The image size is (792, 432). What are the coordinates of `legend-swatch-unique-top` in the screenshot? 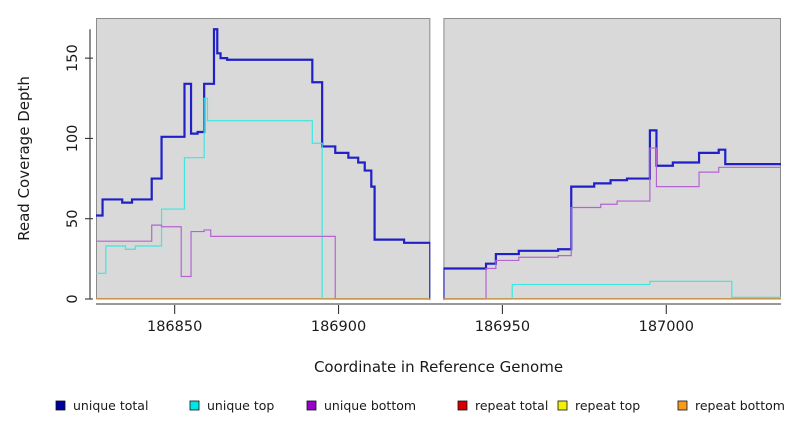 It's located at (194, 405).